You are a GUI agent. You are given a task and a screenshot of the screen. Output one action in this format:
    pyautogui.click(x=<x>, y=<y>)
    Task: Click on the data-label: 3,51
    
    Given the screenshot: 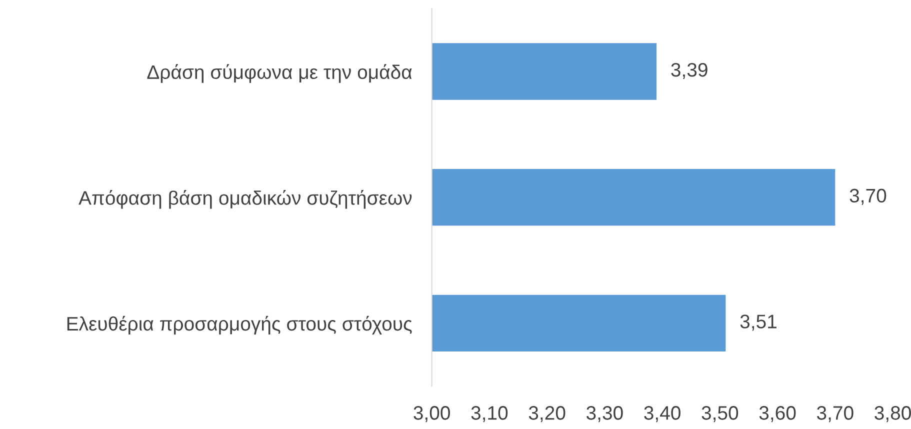 What is the action you would take?
    pyautogui.click(x=758, y=322)
    